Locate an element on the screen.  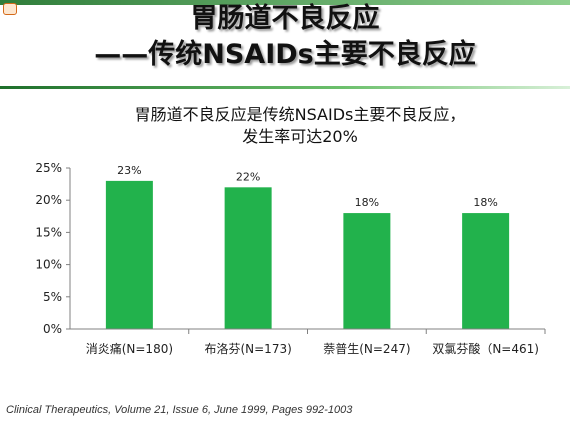
y-tick-label: 20% is located at coordinates (48, 200).